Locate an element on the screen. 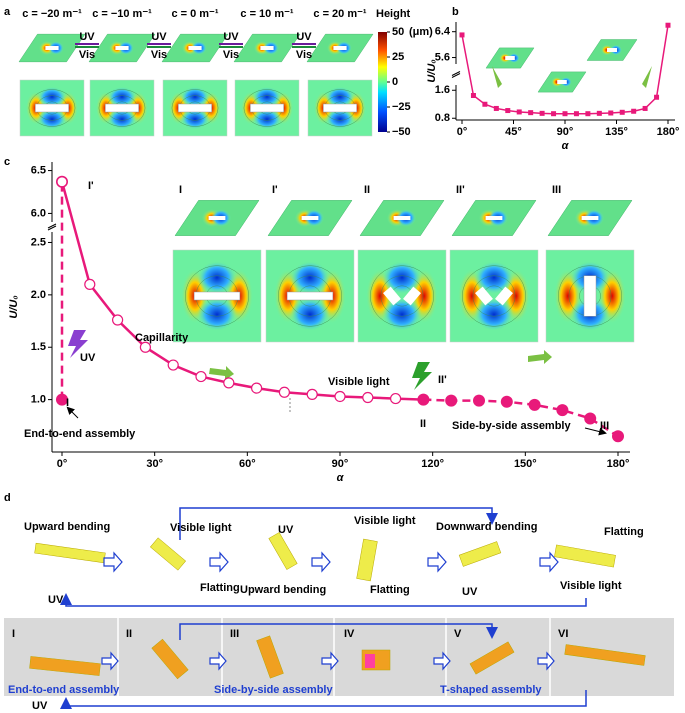 The width and height of the screenshot is (685, 713). annotation: II is located at coordinates (423, 424).